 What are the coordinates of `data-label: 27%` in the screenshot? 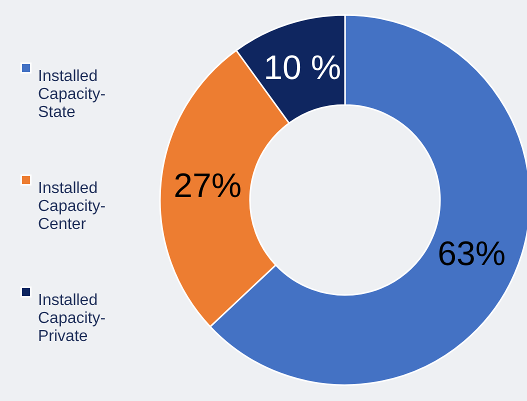 It's located at (208, 186).